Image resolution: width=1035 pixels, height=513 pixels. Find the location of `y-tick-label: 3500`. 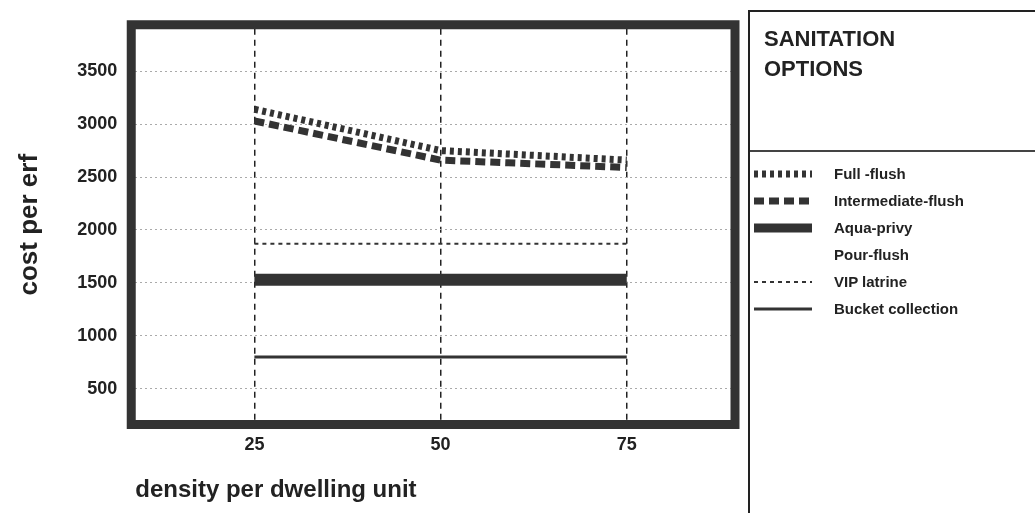

y-tick-label: 3500 is located at coordinates (97, 70).